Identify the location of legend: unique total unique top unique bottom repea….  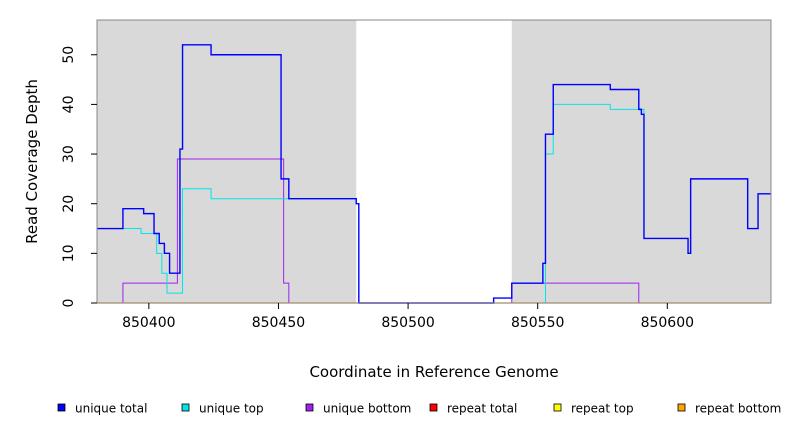
(419, 409).